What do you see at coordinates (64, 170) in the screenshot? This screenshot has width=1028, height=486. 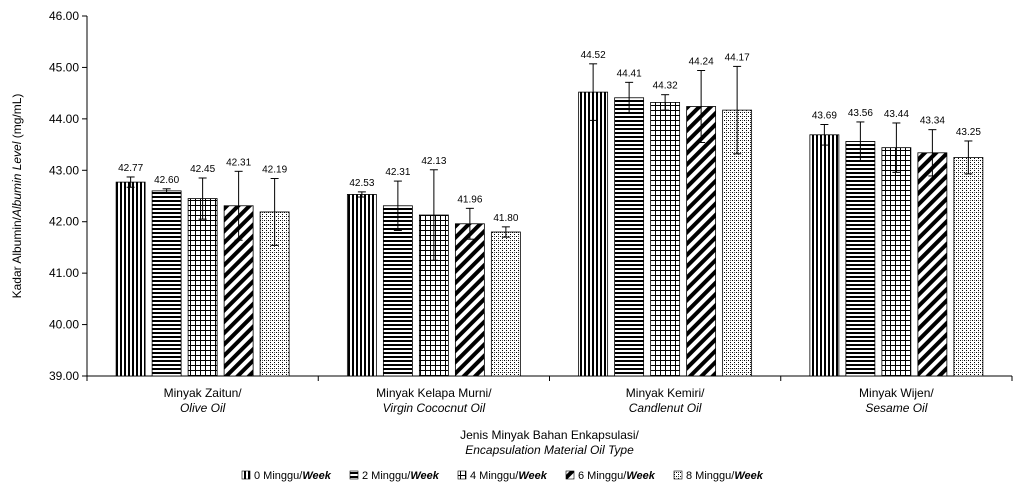 I see `y-tick-label: 43.00` at bounding box center [64, 170].